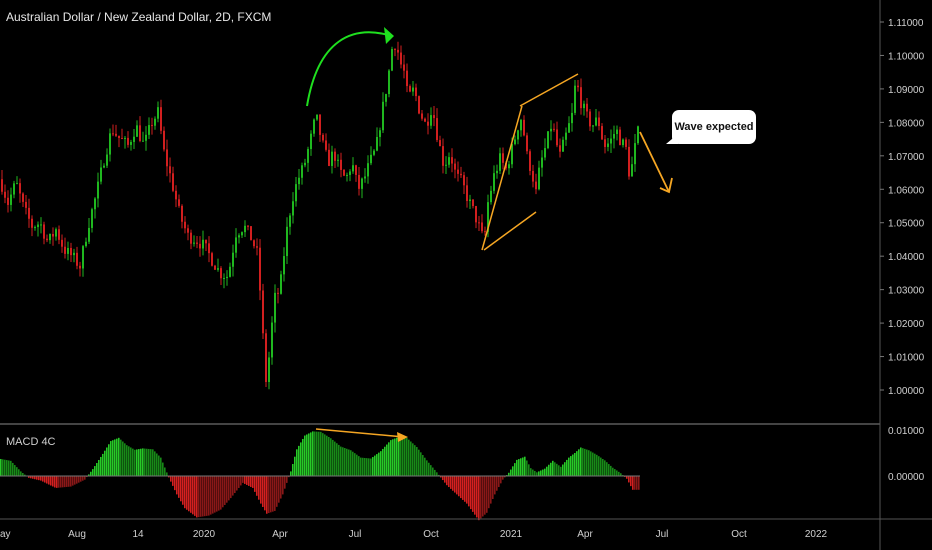  What do you see at coordinates (31, 442) in the screenshot?
I see `macd-indicator-label: MACD 4C` at bounding box center [31, 442].